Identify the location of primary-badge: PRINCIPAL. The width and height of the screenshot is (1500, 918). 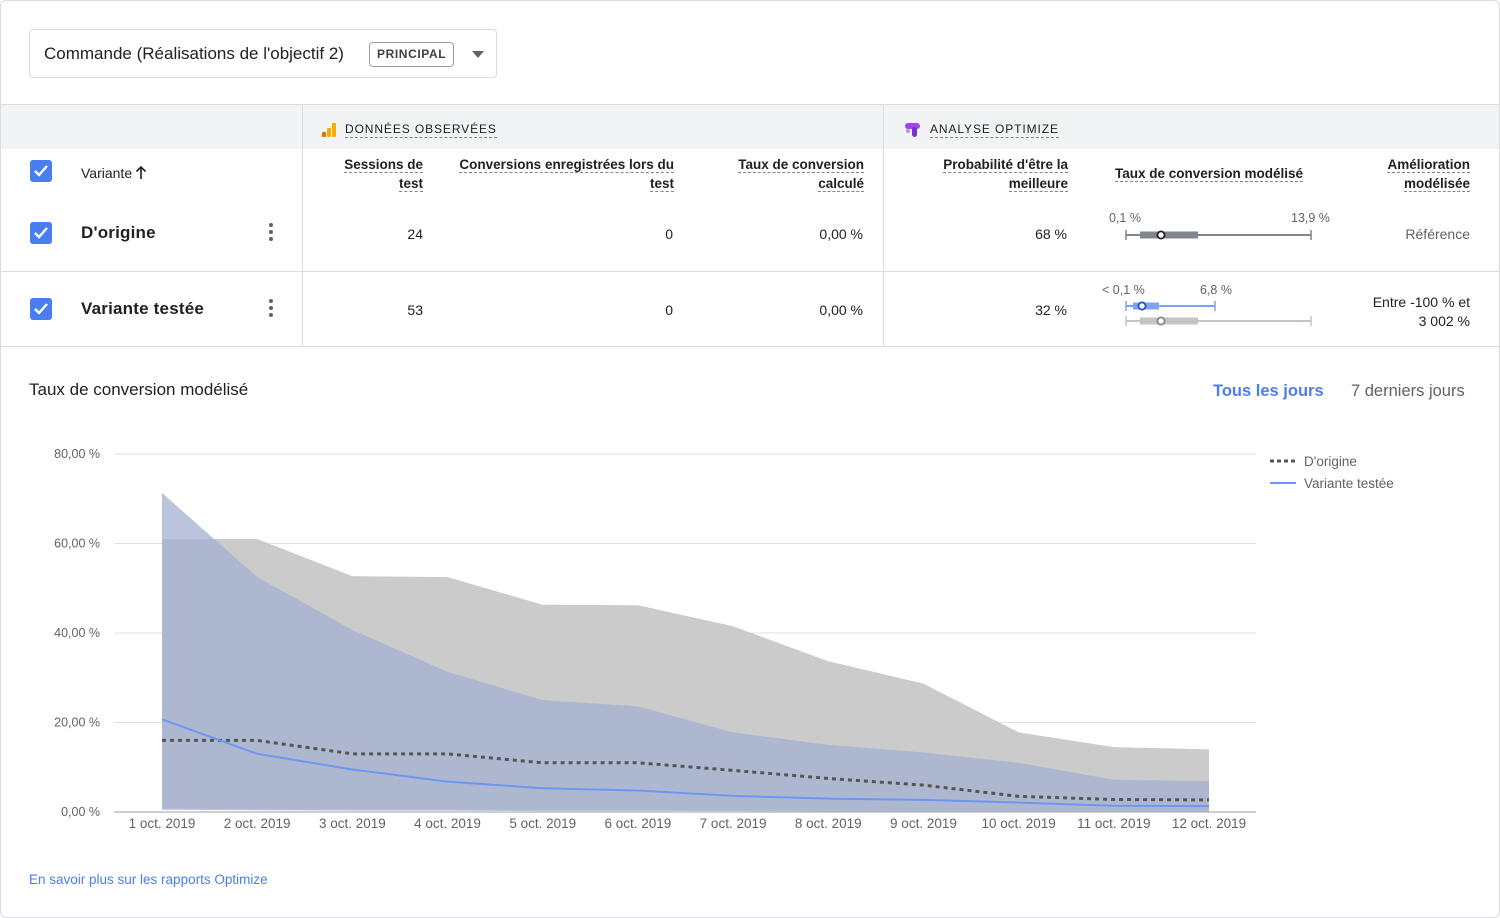
(412, 54).